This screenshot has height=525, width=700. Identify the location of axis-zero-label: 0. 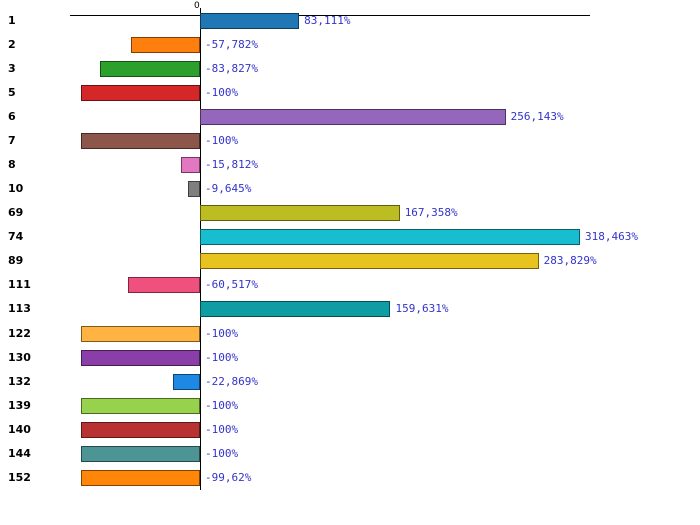
(197, 6).